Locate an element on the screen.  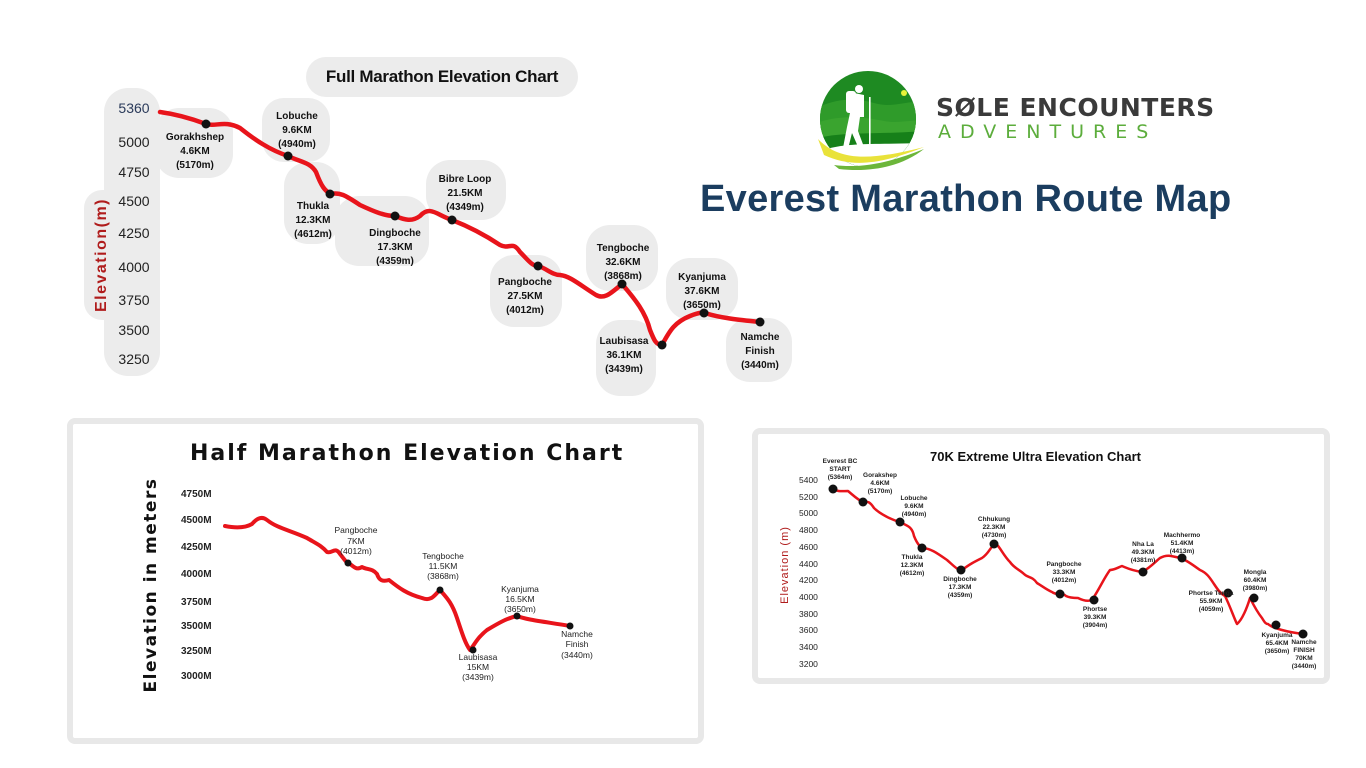
svg-text: Machhermo is located at coordinates (1182, 535).